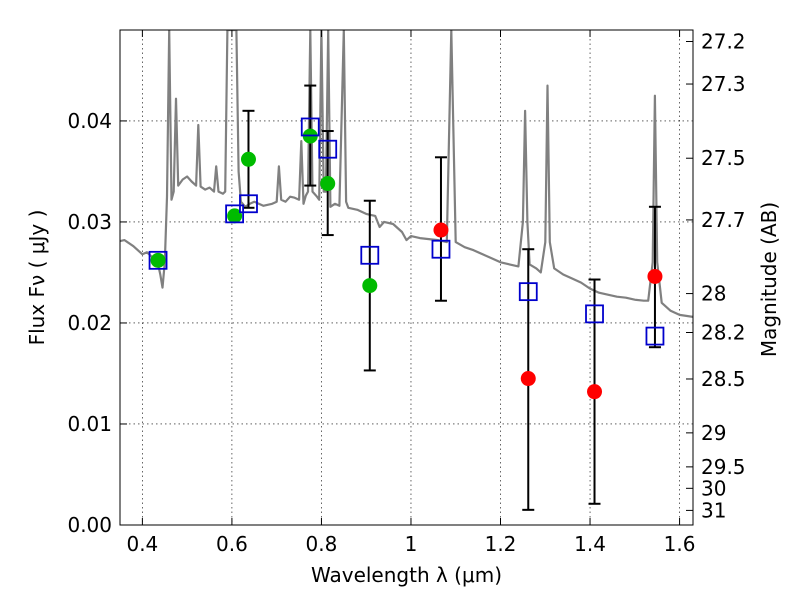 This screenshot has height=600, width=800. What do you see at coordinates (723, 333) in the screenshot?
I see `right-tick-label: 28.2` at bounding box center [723, 333].